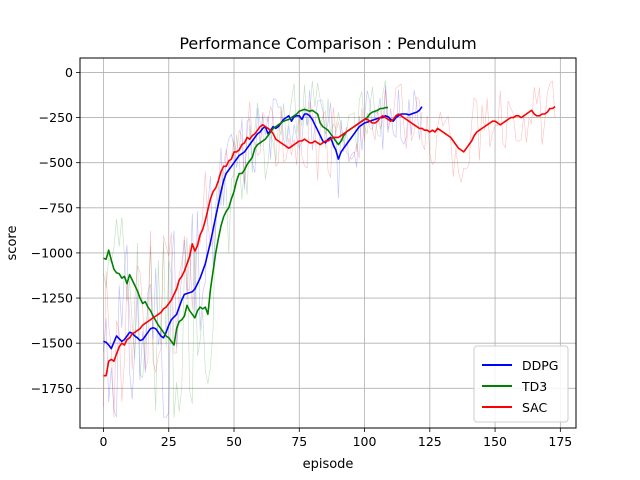 The width and height of the screenshot is (640, 480). What do you see at coordinates (56, 207) in the screenshot?
I see `y-tick-label: −750` at bounding box center [56, 207].